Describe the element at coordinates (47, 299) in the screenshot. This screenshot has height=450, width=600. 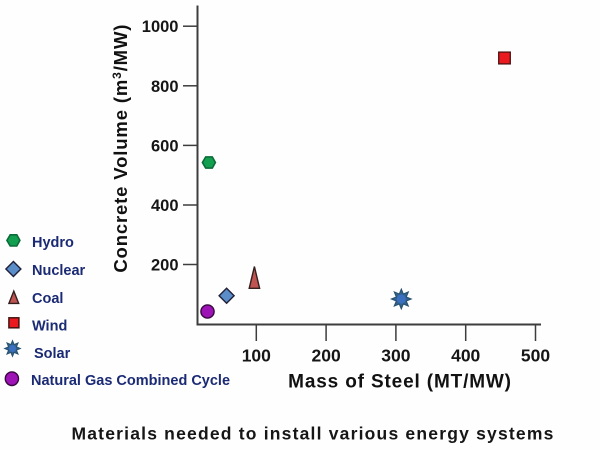
I see `svg-text: Coal` at that location.